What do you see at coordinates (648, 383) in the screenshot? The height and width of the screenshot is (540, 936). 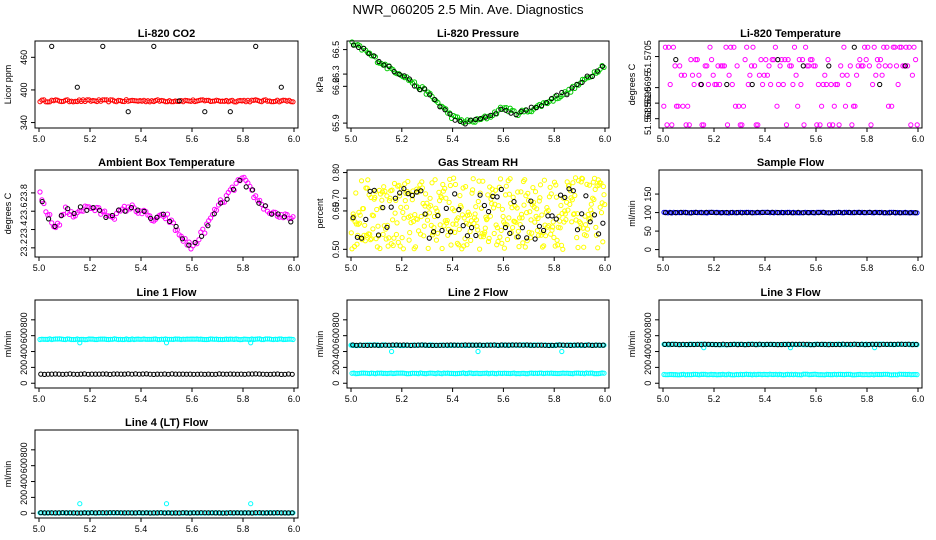 I see `y-tick-label: 0` at bounding box center [648, 383].